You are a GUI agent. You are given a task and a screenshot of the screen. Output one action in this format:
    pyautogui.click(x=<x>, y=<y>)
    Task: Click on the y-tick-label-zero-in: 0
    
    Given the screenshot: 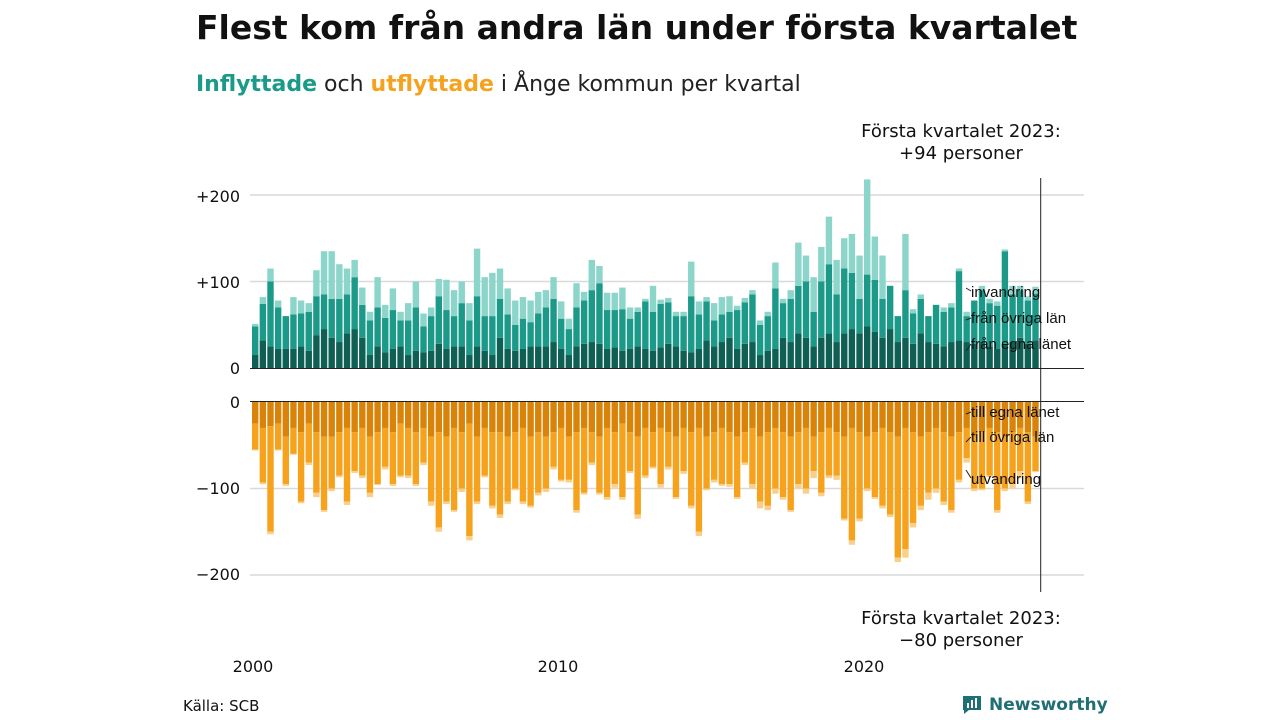 What is the action you would take?
    pyautogui.click(x=235, y=368)
    